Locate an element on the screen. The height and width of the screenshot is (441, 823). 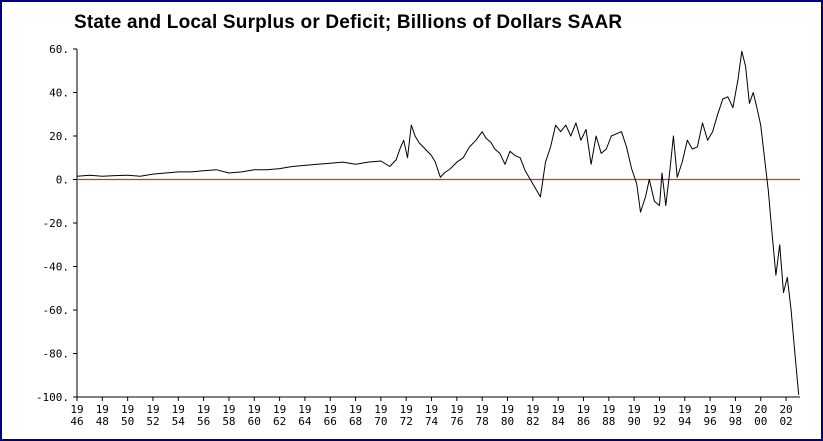
x-tick-label-year: 70 is located at coordinates (380, 421).